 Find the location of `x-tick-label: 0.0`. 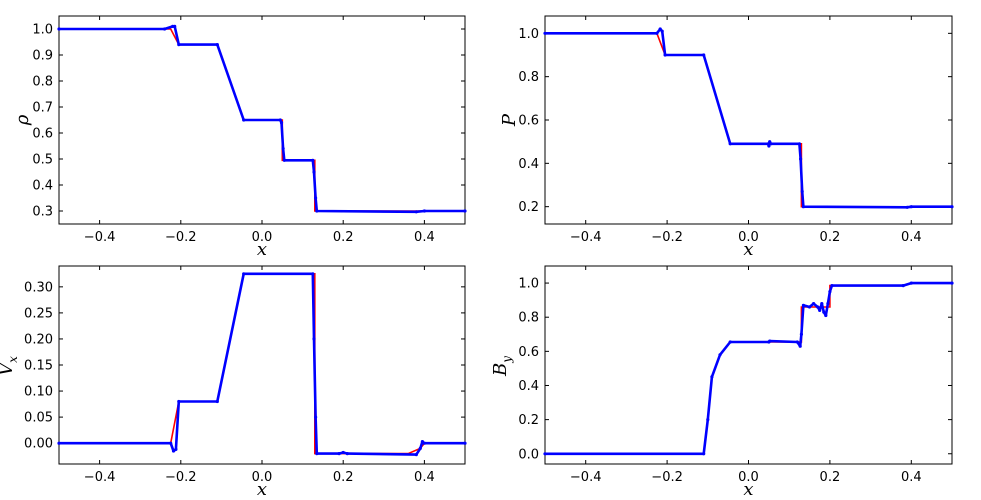

x-tick-label: 0.0 is located at coordinates (748, 237).